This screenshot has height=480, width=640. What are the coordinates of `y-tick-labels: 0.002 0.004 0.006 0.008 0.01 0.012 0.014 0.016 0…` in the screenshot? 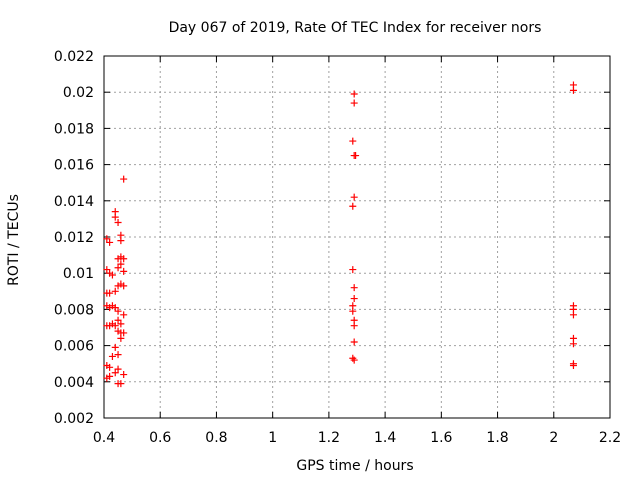 It's located at (74, 238).